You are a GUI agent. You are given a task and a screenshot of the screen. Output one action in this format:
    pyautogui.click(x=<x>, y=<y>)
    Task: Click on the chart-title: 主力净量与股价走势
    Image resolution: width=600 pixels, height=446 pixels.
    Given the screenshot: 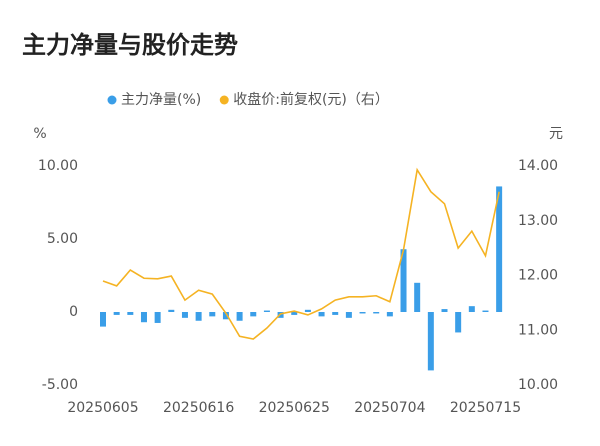 What is the action you would take?
    pyautogui.click(x=130, y=45)
    